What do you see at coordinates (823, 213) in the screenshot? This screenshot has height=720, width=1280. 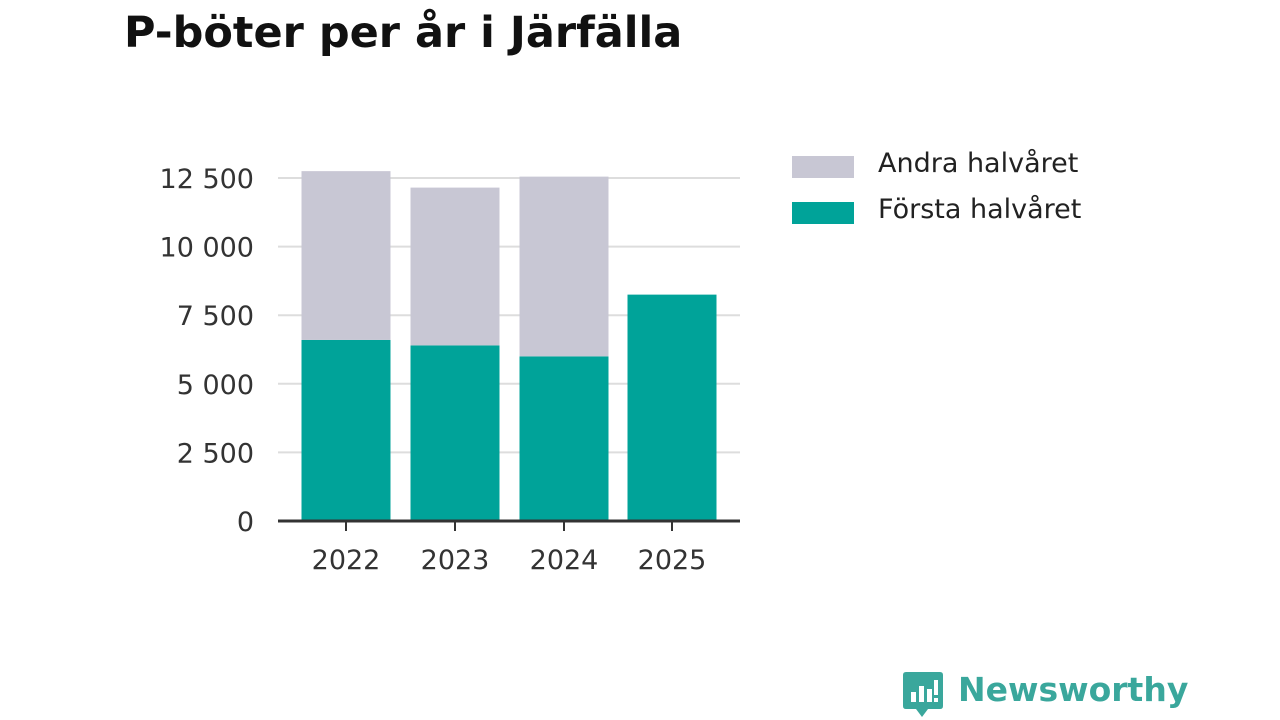 I see `legend-swatch-first-half` at bounding box center [823, 213].